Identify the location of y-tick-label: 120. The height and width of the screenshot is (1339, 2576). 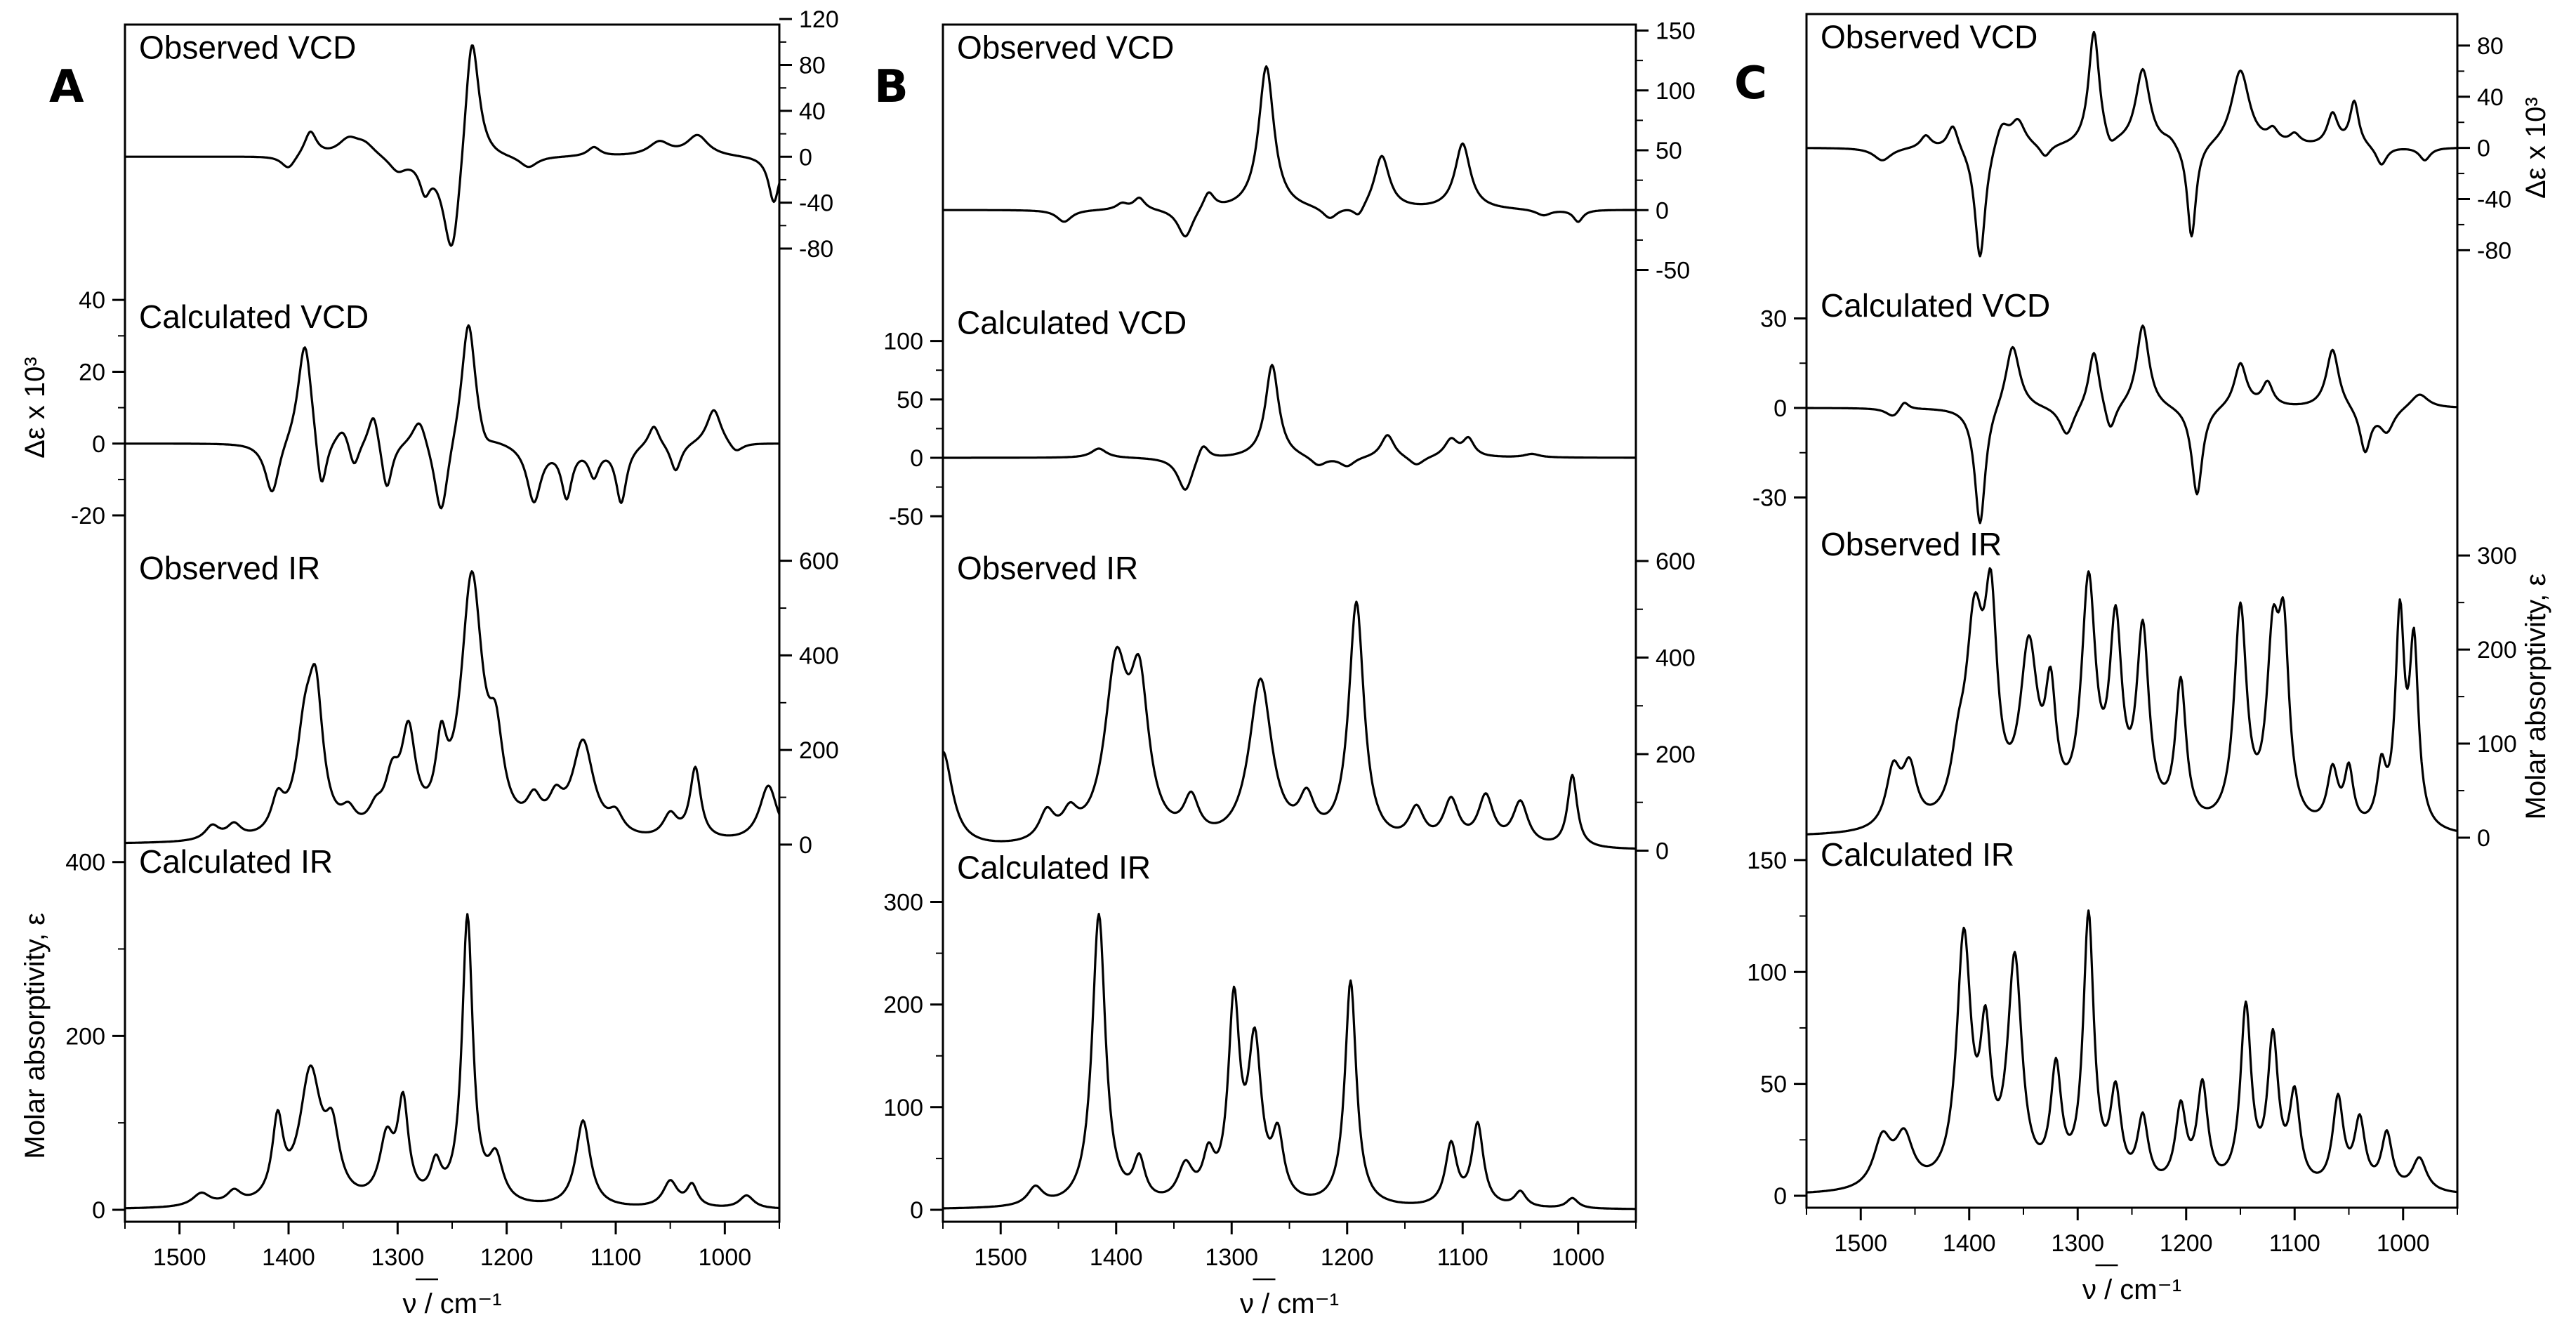
(819, 19).